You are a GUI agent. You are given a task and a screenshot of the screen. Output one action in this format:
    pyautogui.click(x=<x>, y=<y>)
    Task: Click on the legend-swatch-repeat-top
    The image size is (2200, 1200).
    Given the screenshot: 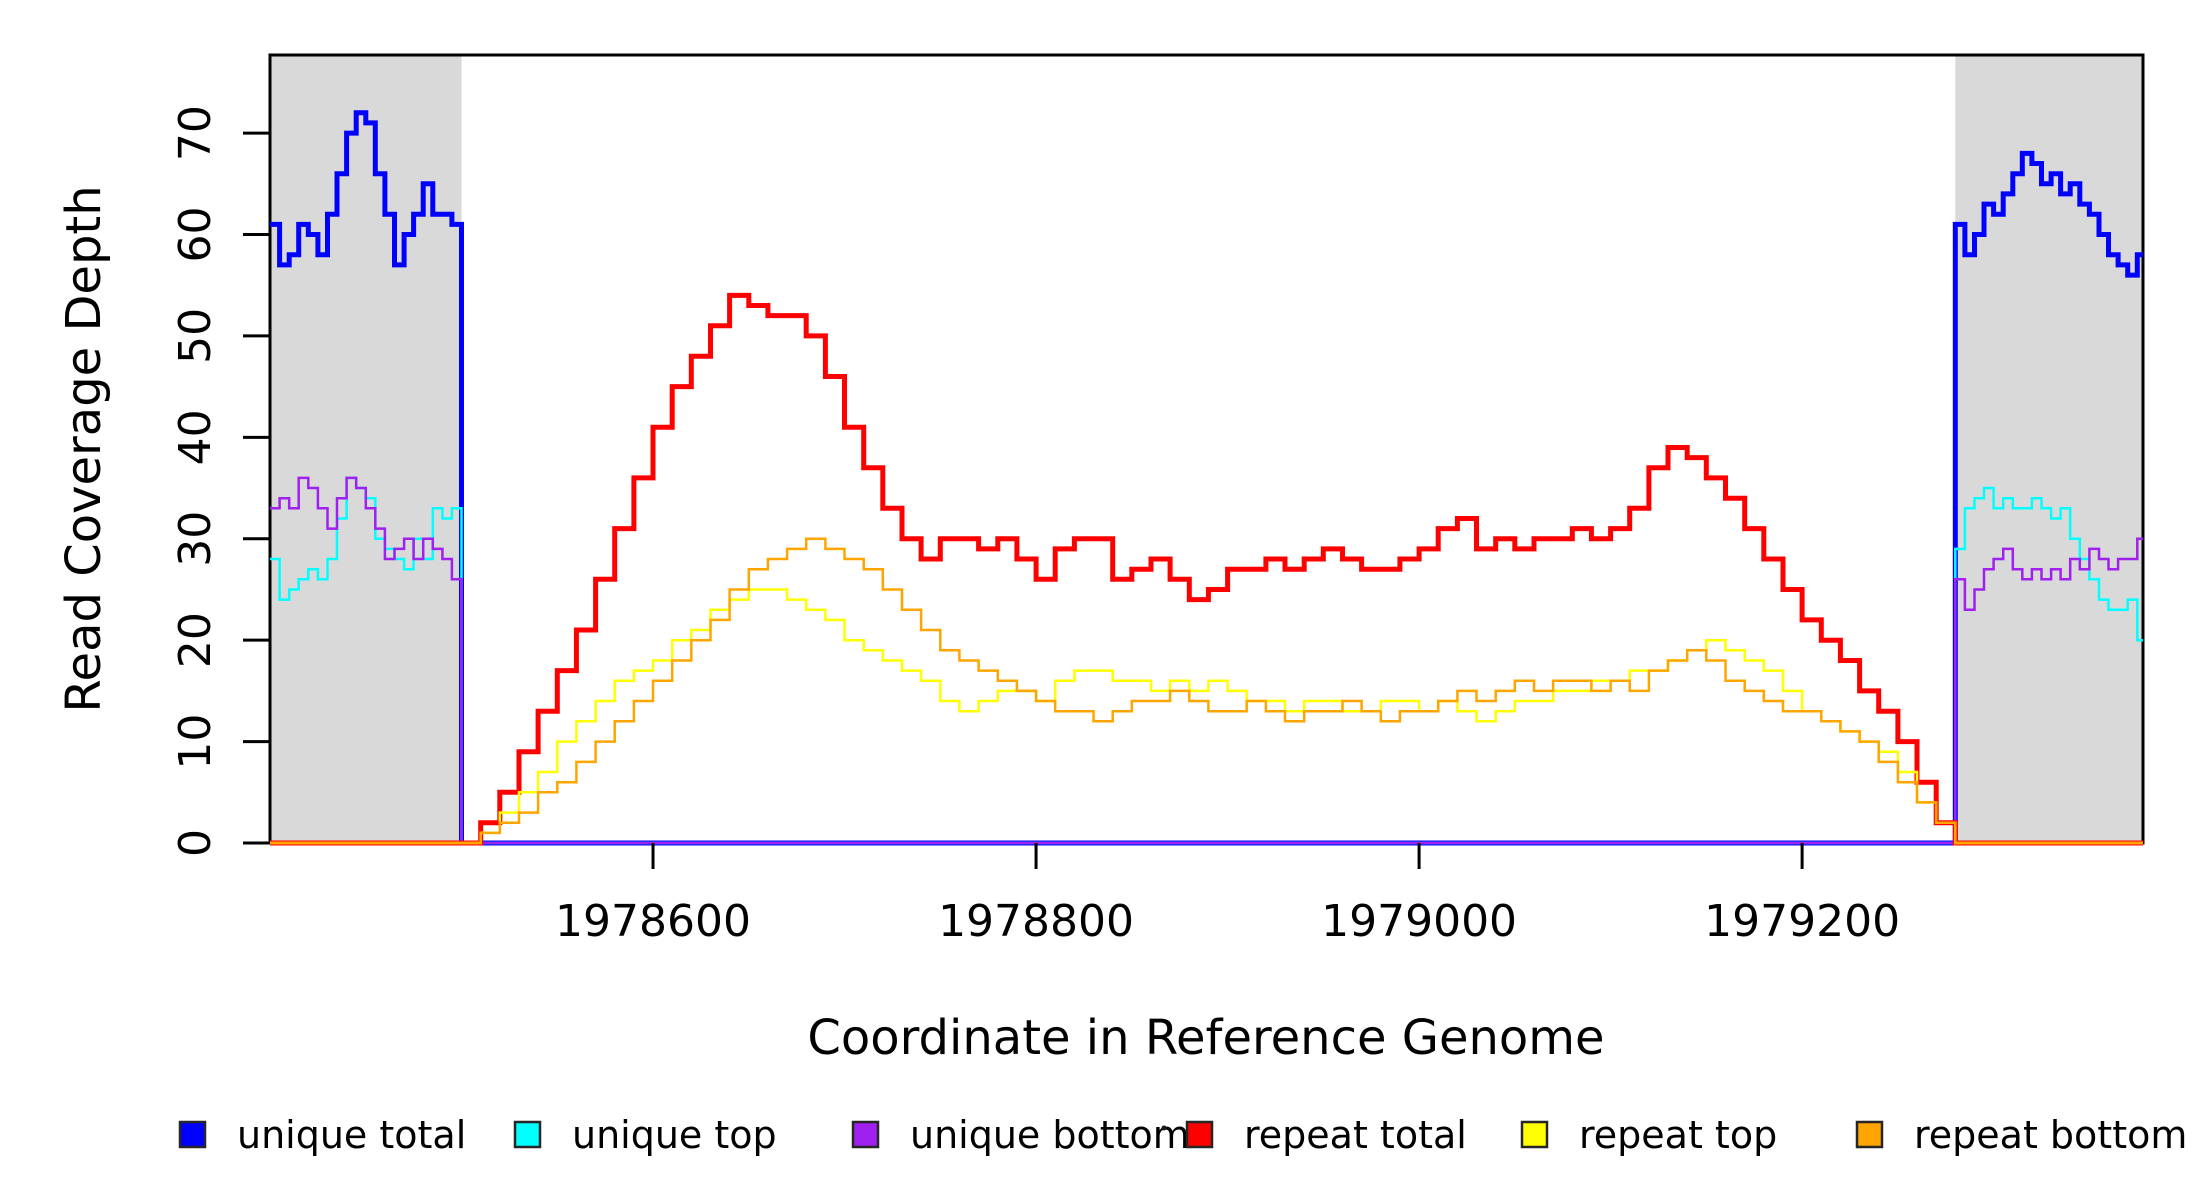 What is the action you would take?
    pyautogui.click(x=1534, y=1134)
    